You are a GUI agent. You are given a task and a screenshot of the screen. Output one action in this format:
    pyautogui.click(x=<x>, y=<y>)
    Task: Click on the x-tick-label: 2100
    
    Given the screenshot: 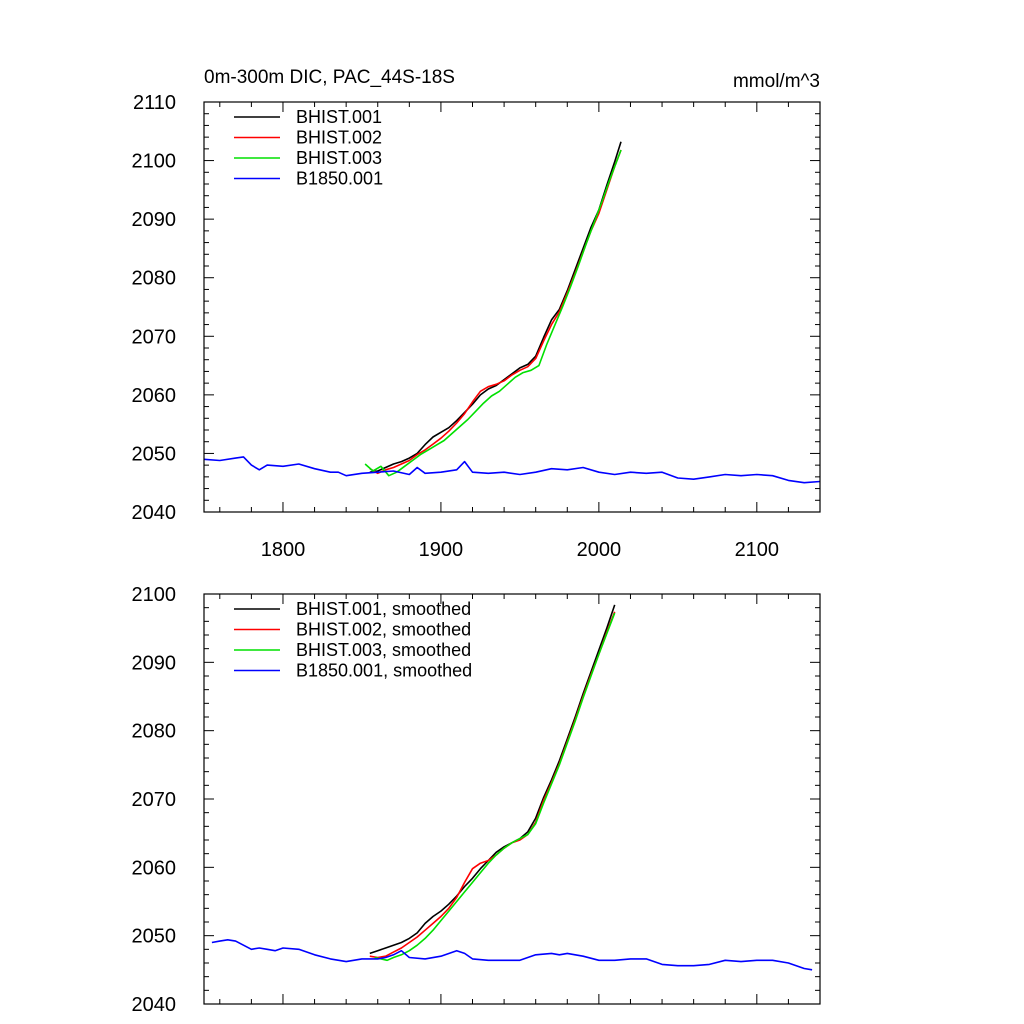 What is the action you would take?
    pyautogui.click(x=757, y=550)
    